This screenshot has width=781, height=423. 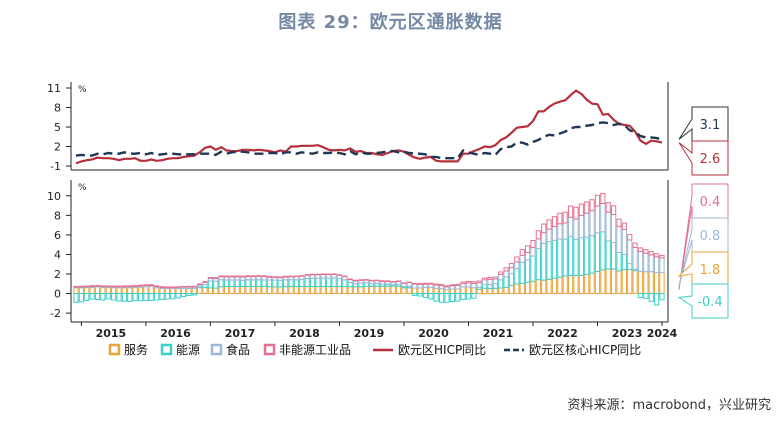 I want to click on core-hicp-line, so click(x=369, y=140).